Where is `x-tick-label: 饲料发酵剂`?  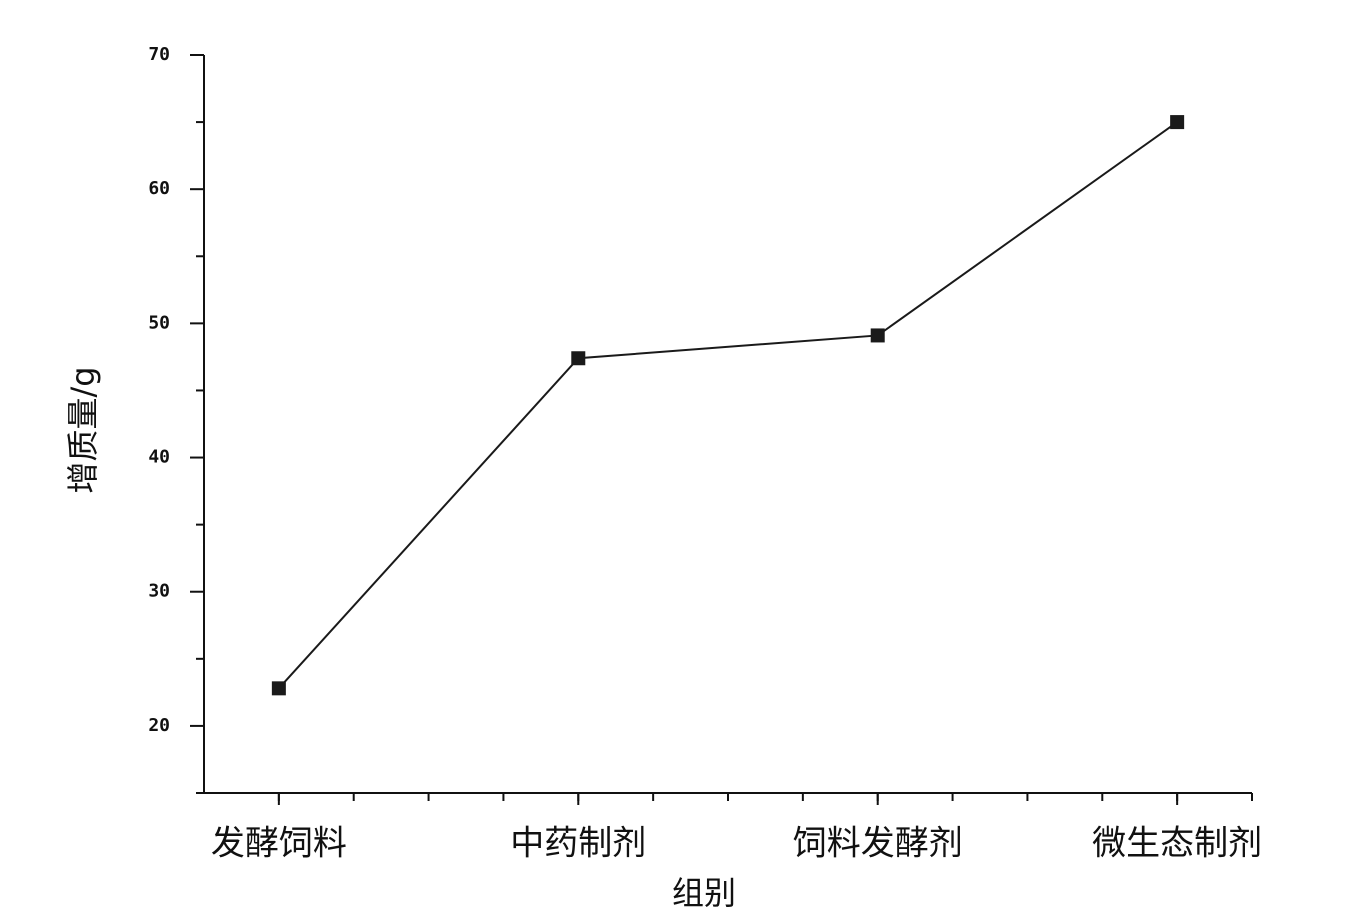
x-tick-label: 饲料发酵剂 is located at coordinates (878, 844).